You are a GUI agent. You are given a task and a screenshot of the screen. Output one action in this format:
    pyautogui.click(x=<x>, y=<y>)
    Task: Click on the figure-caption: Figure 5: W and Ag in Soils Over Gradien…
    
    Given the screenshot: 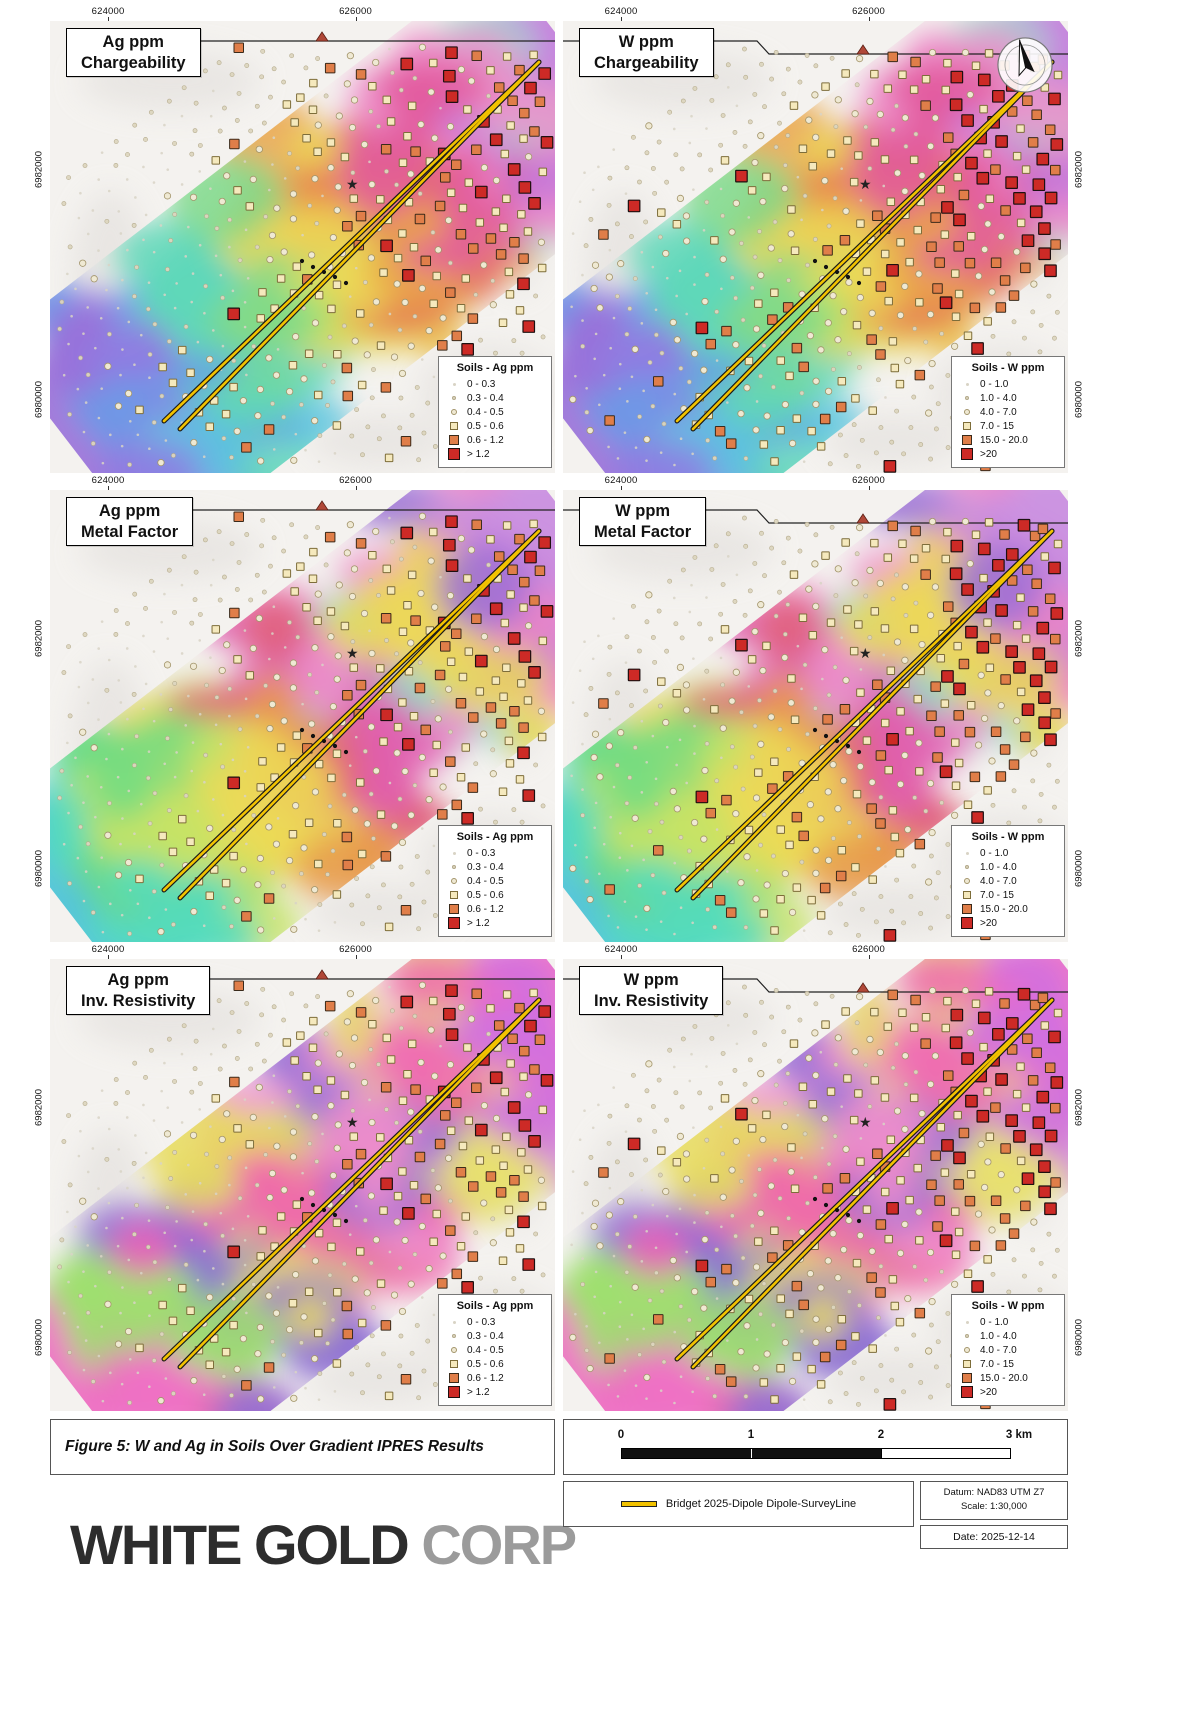 What is the action you would take?
    pyautogui.click(x=274, y=1446)
    